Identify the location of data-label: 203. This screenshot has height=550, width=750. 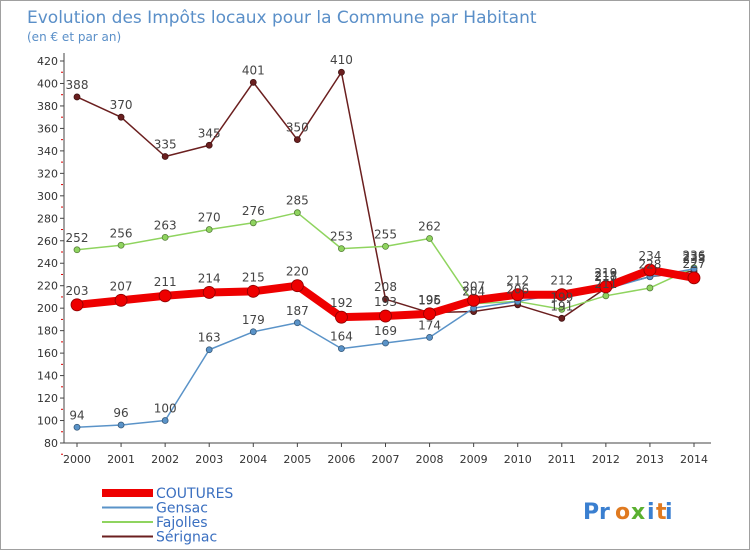
(77, 291).